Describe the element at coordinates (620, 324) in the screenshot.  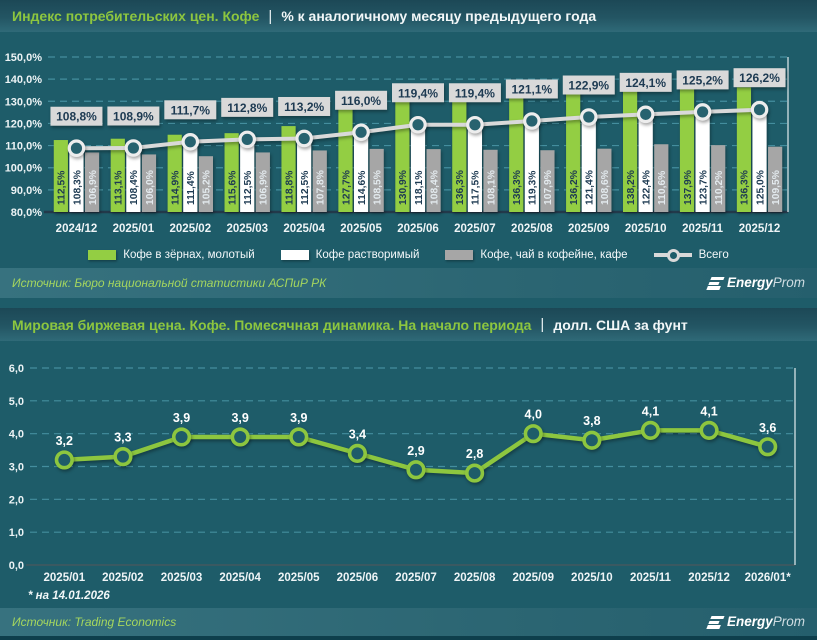
I see `price-chart-subtitle: долл. США за фунт` at that location.